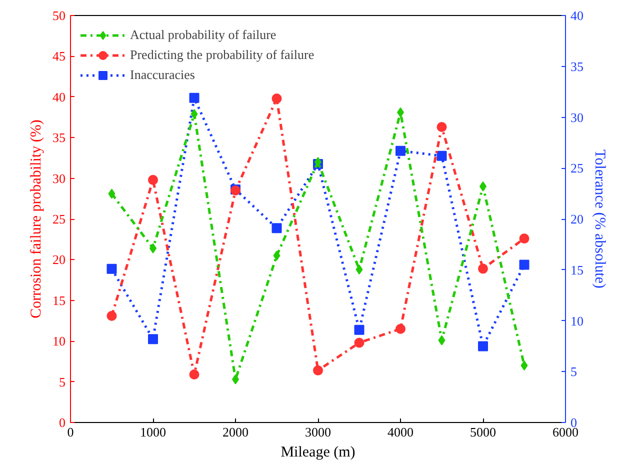  What do you see at coordinates (153, 432) in the screenshot?
I see `x-tick-label: 1000` at bounding box center [153, 432].